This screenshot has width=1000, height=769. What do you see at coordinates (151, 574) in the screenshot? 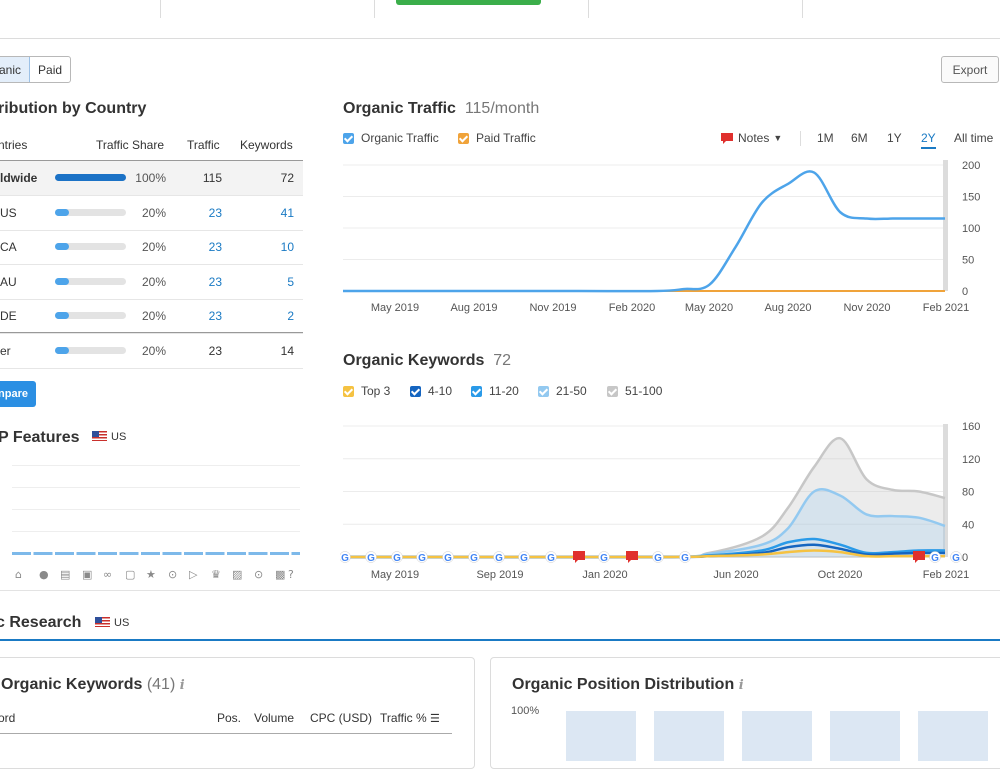
I see `star-icon: ★` at bounding box center [151, 574].